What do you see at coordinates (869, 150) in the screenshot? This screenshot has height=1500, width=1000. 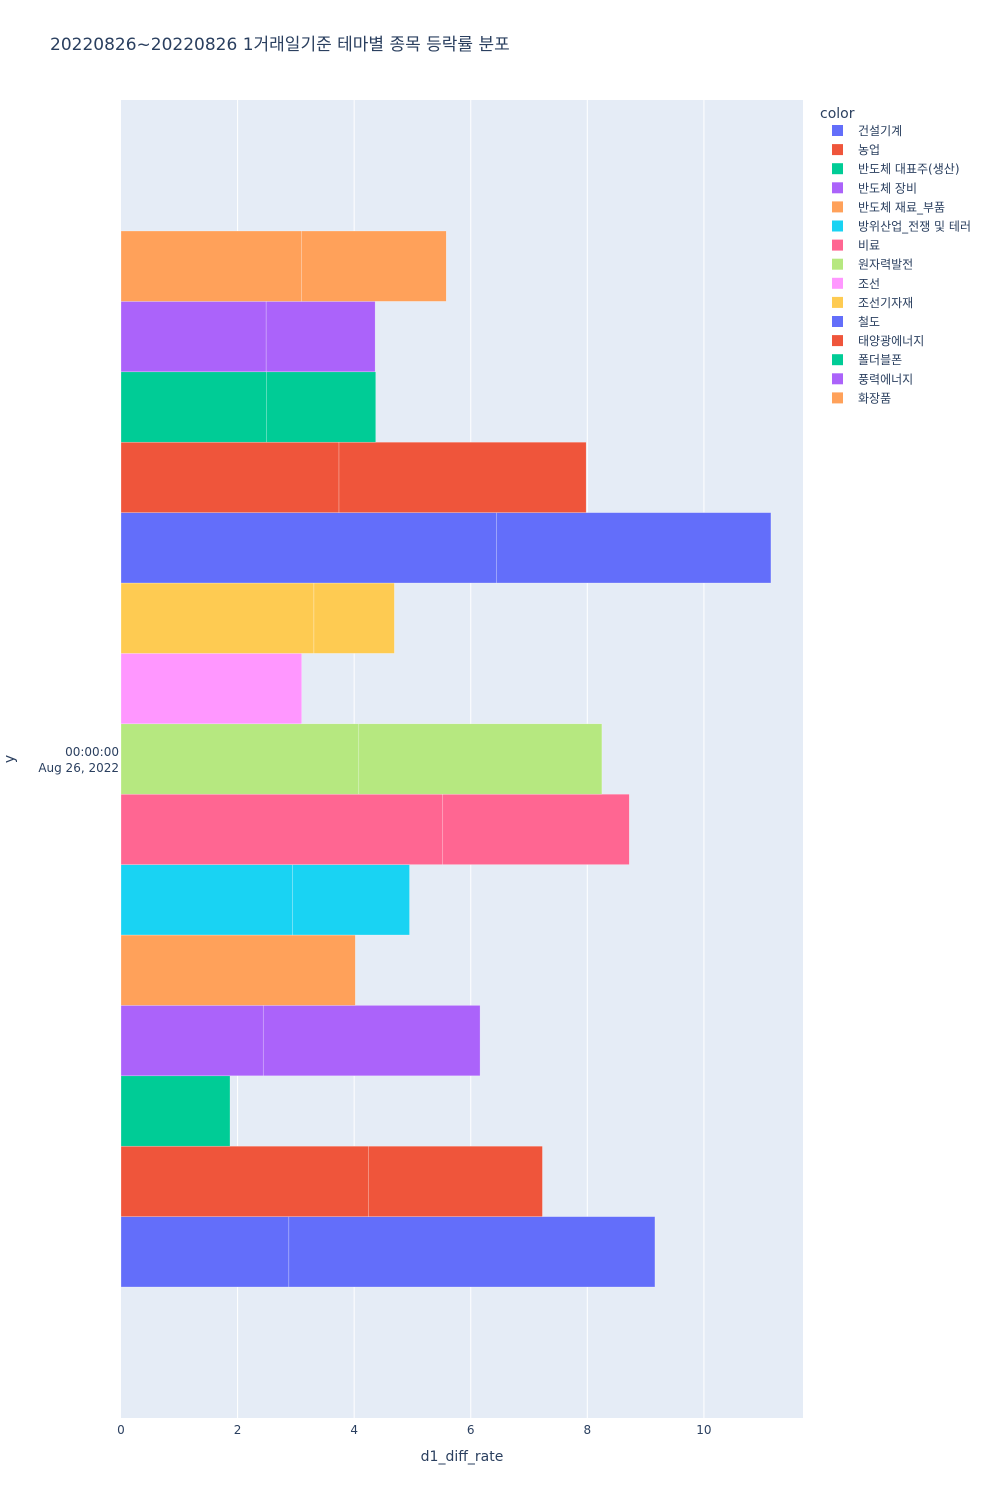 I see `legend-label: 농업` at bounding box center [869, 150].